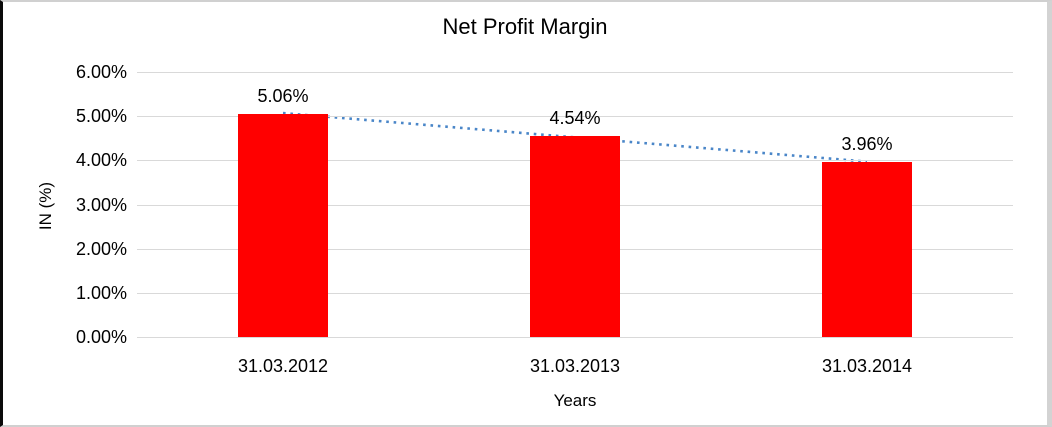  What do you see at coordinates (101, 116) in the screenshot?
I see `y-tick-label: 5.00%` at bounding box center [101, 116].